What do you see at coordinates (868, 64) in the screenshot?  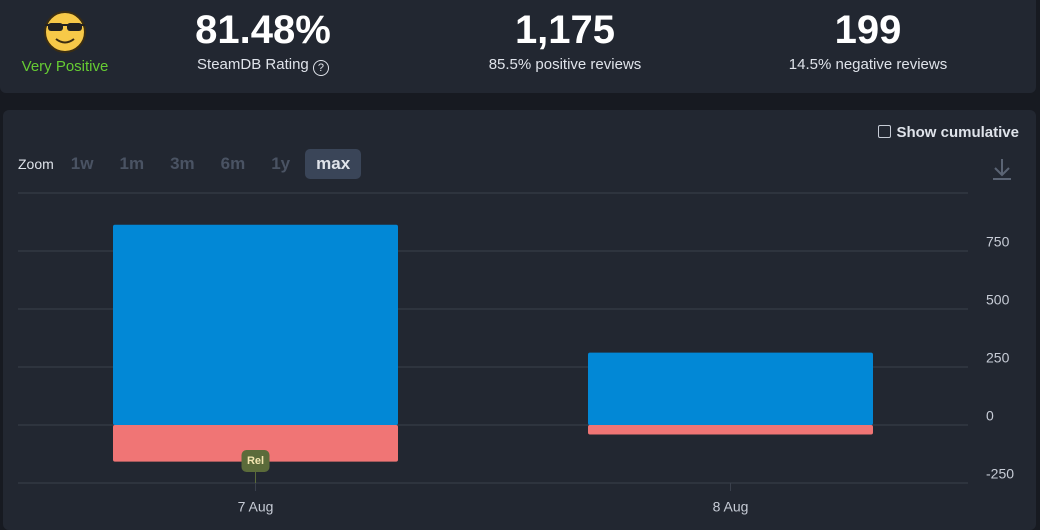 I see `stat-caption: 14.5% negative reviews` at bounding box center [868, 64].